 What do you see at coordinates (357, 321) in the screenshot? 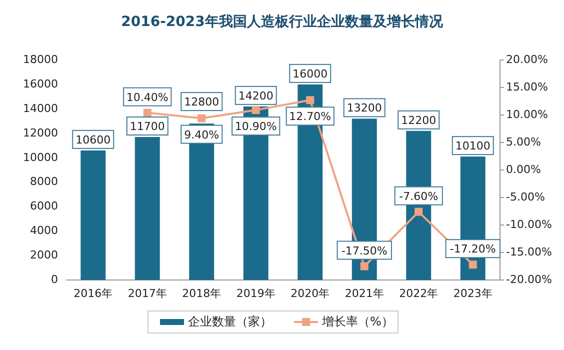
I see `legend-label: 增长率（%）` at bounding box center [357, 321].